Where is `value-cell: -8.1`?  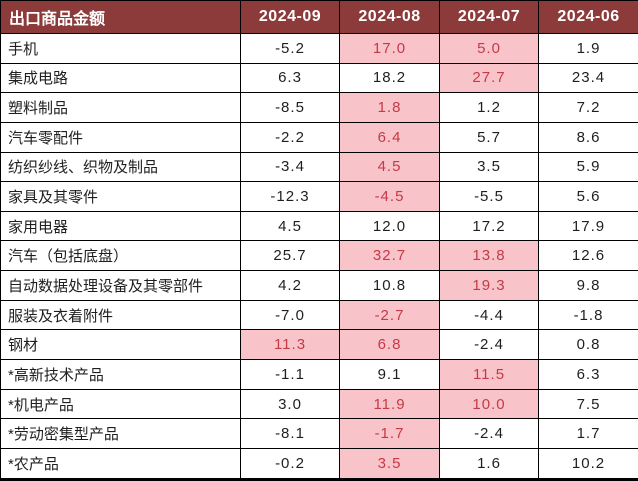 value-cell: -8.1 is located at coordinates (290, 433).